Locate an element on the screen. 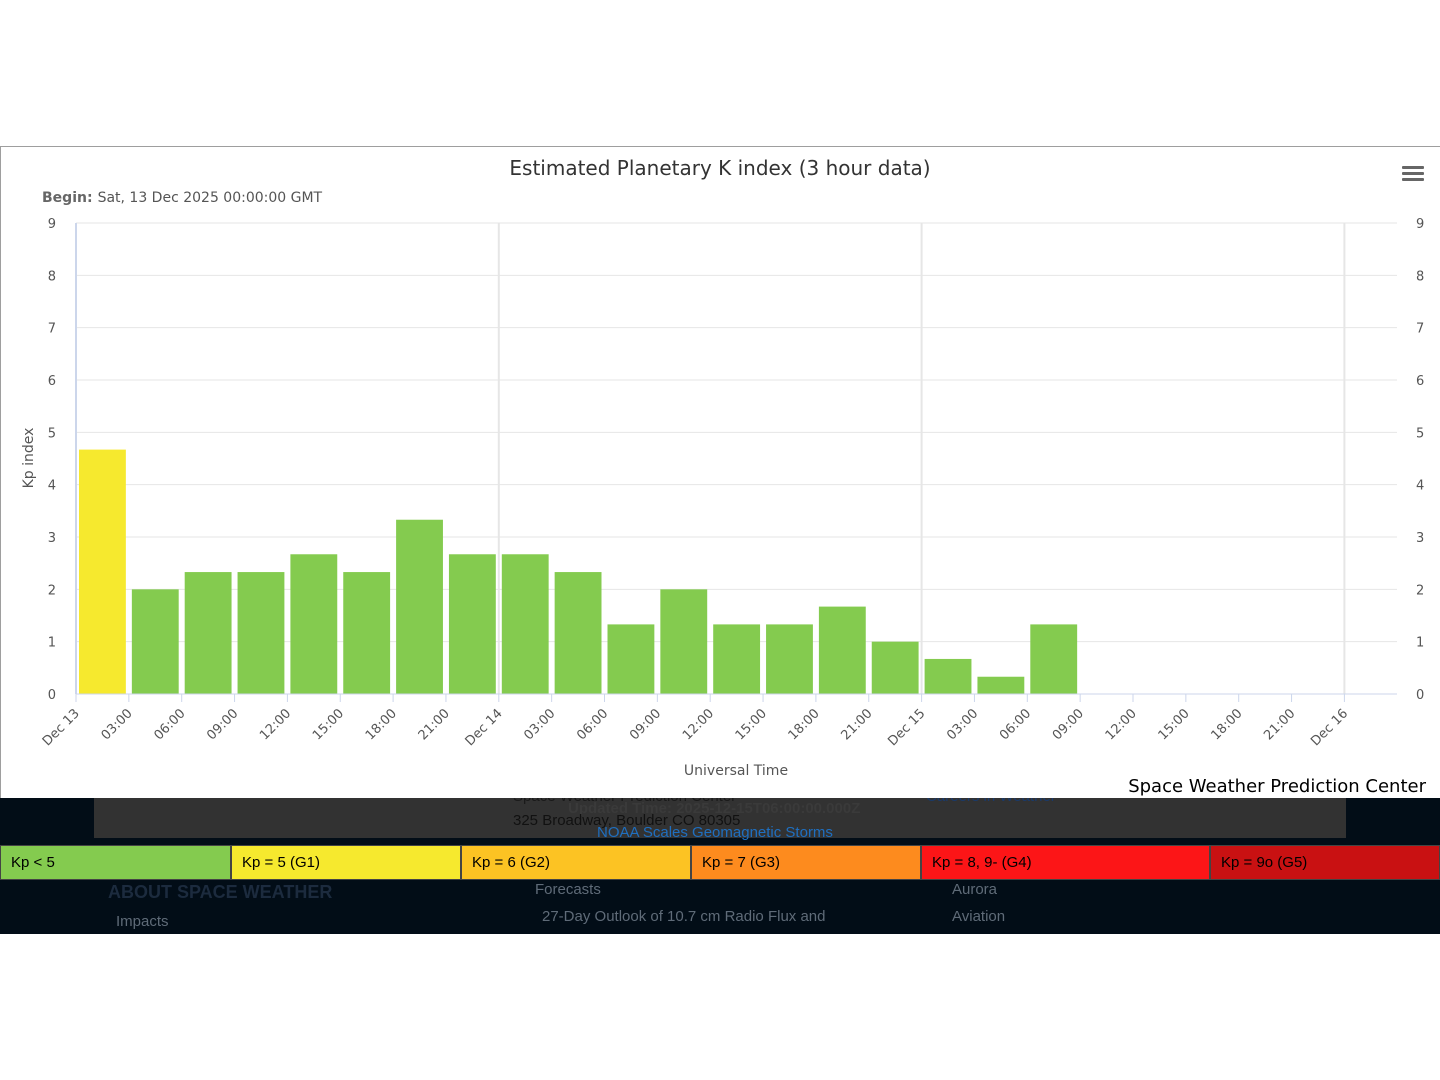 This screenshot has width=1440, height=1080. footer-address-street: 325 Broadway, Boulder CO 80305 is located at coordinates (627, 820).